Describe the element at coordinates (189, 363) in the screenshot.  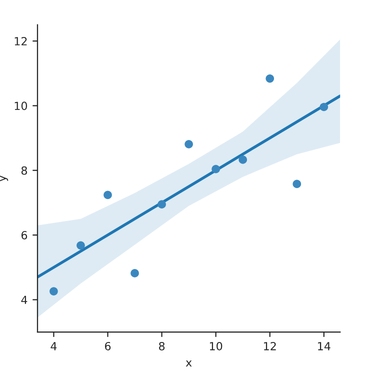
I see `x-axis-title: x` at that location.